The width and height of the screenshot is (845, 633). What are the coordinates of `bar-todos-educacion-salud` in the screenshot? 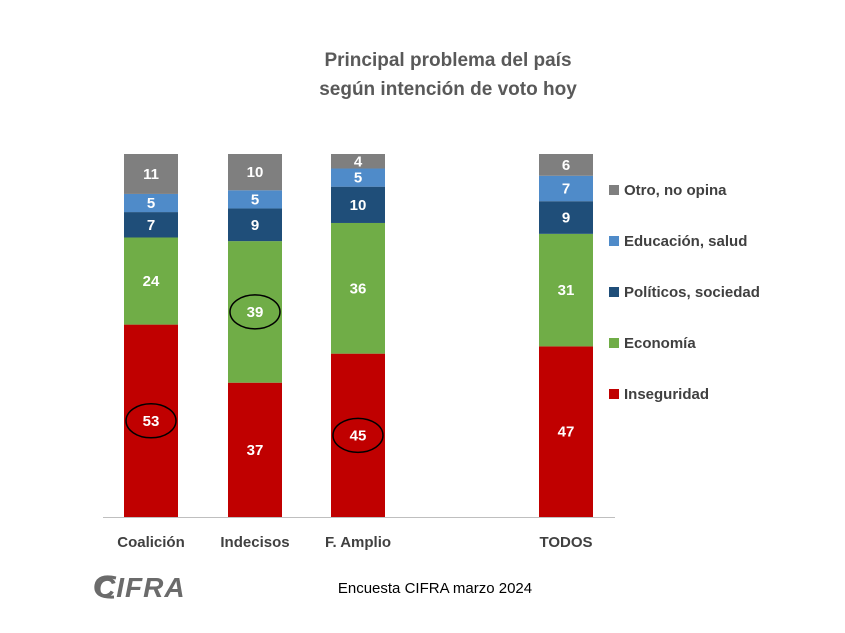 It's located at (566, 188).